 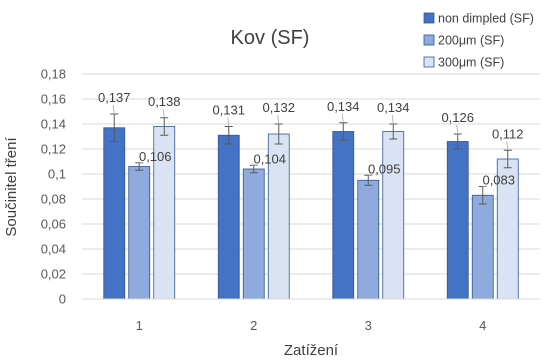 What do you see at coordinates (498, 180) in the screenshot?
I see `data-label: 0,083` at bounding box center [498, 180].